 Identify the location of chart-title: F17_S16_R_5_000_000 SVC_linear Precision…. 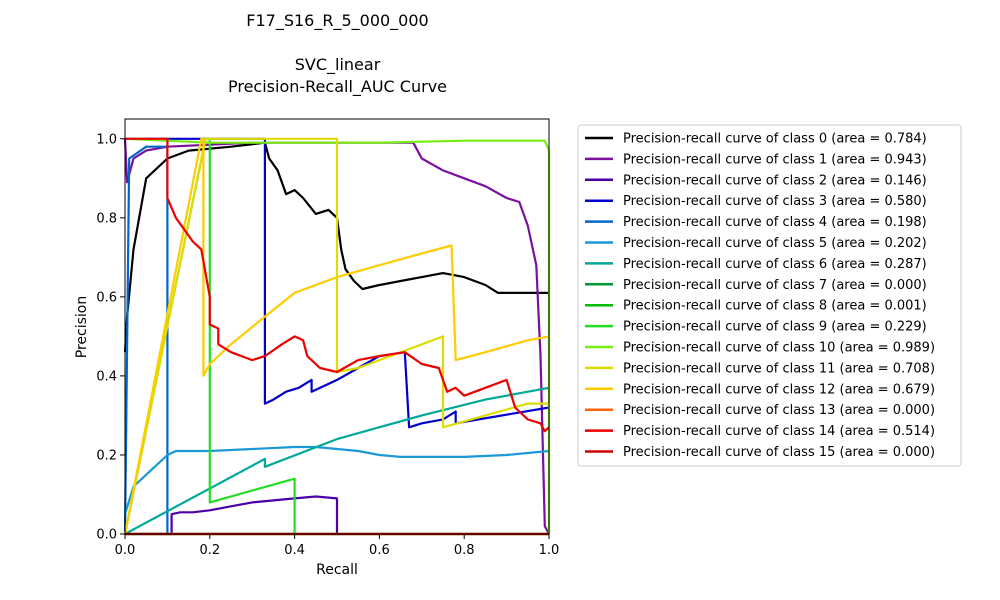
(337, 54).